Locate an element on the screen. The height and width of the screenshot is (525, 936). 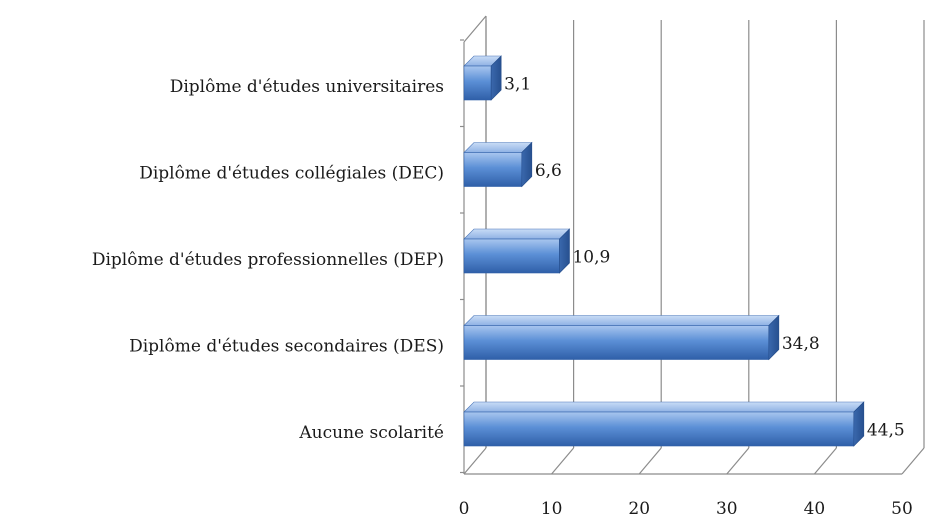
category-label-4: Aucune scolarité is located at coordinates (371, 433).